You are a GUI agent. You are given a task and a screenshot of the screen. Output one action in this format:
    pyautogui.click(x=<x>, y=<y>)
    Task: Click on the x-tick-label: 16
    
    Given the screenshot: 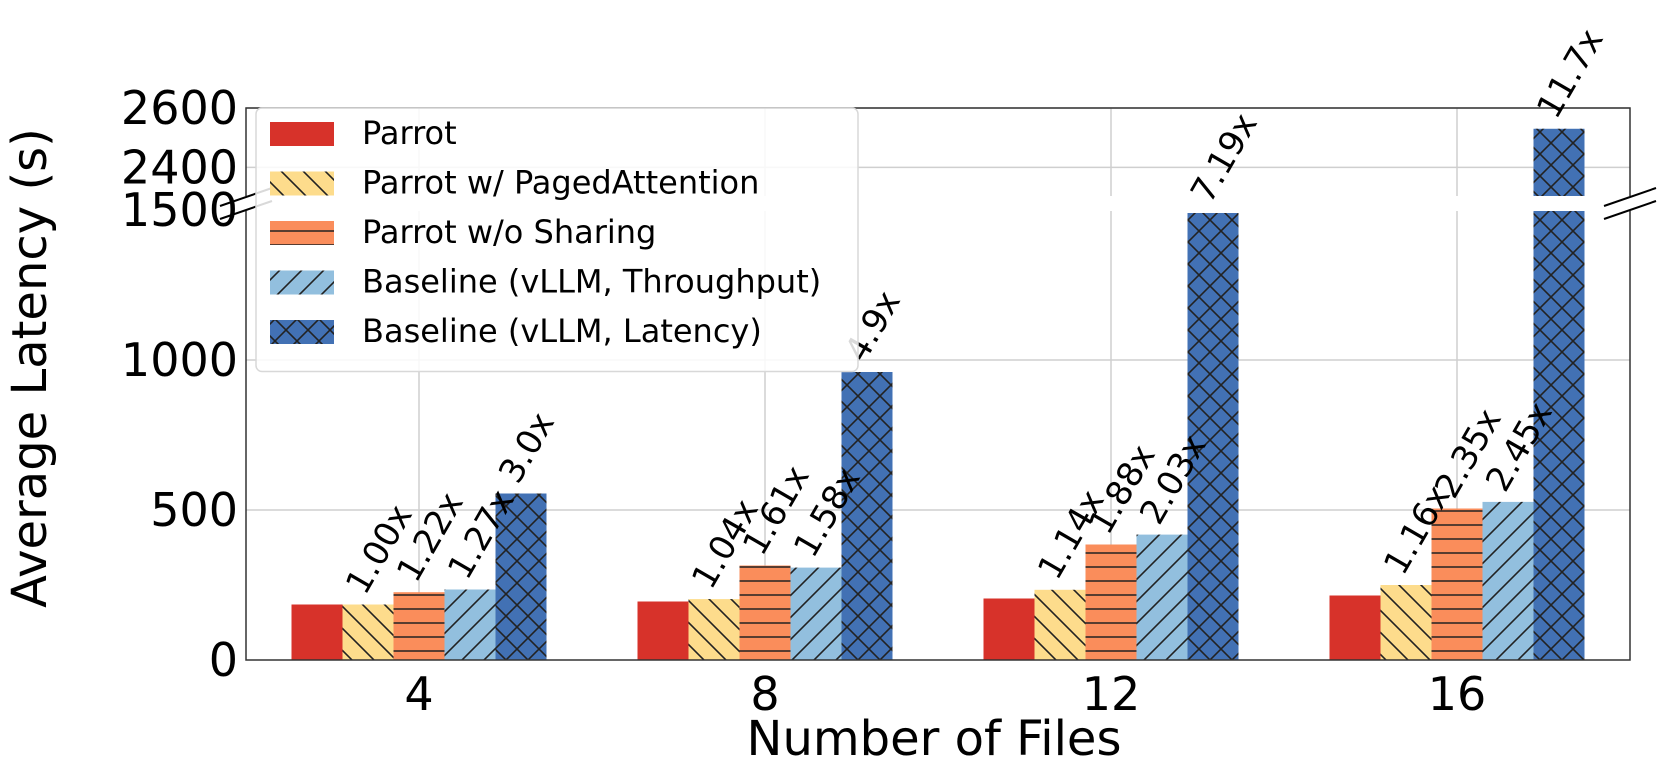 What is the action you would take?
    pyautogui.click(x=1457, y=694)
    